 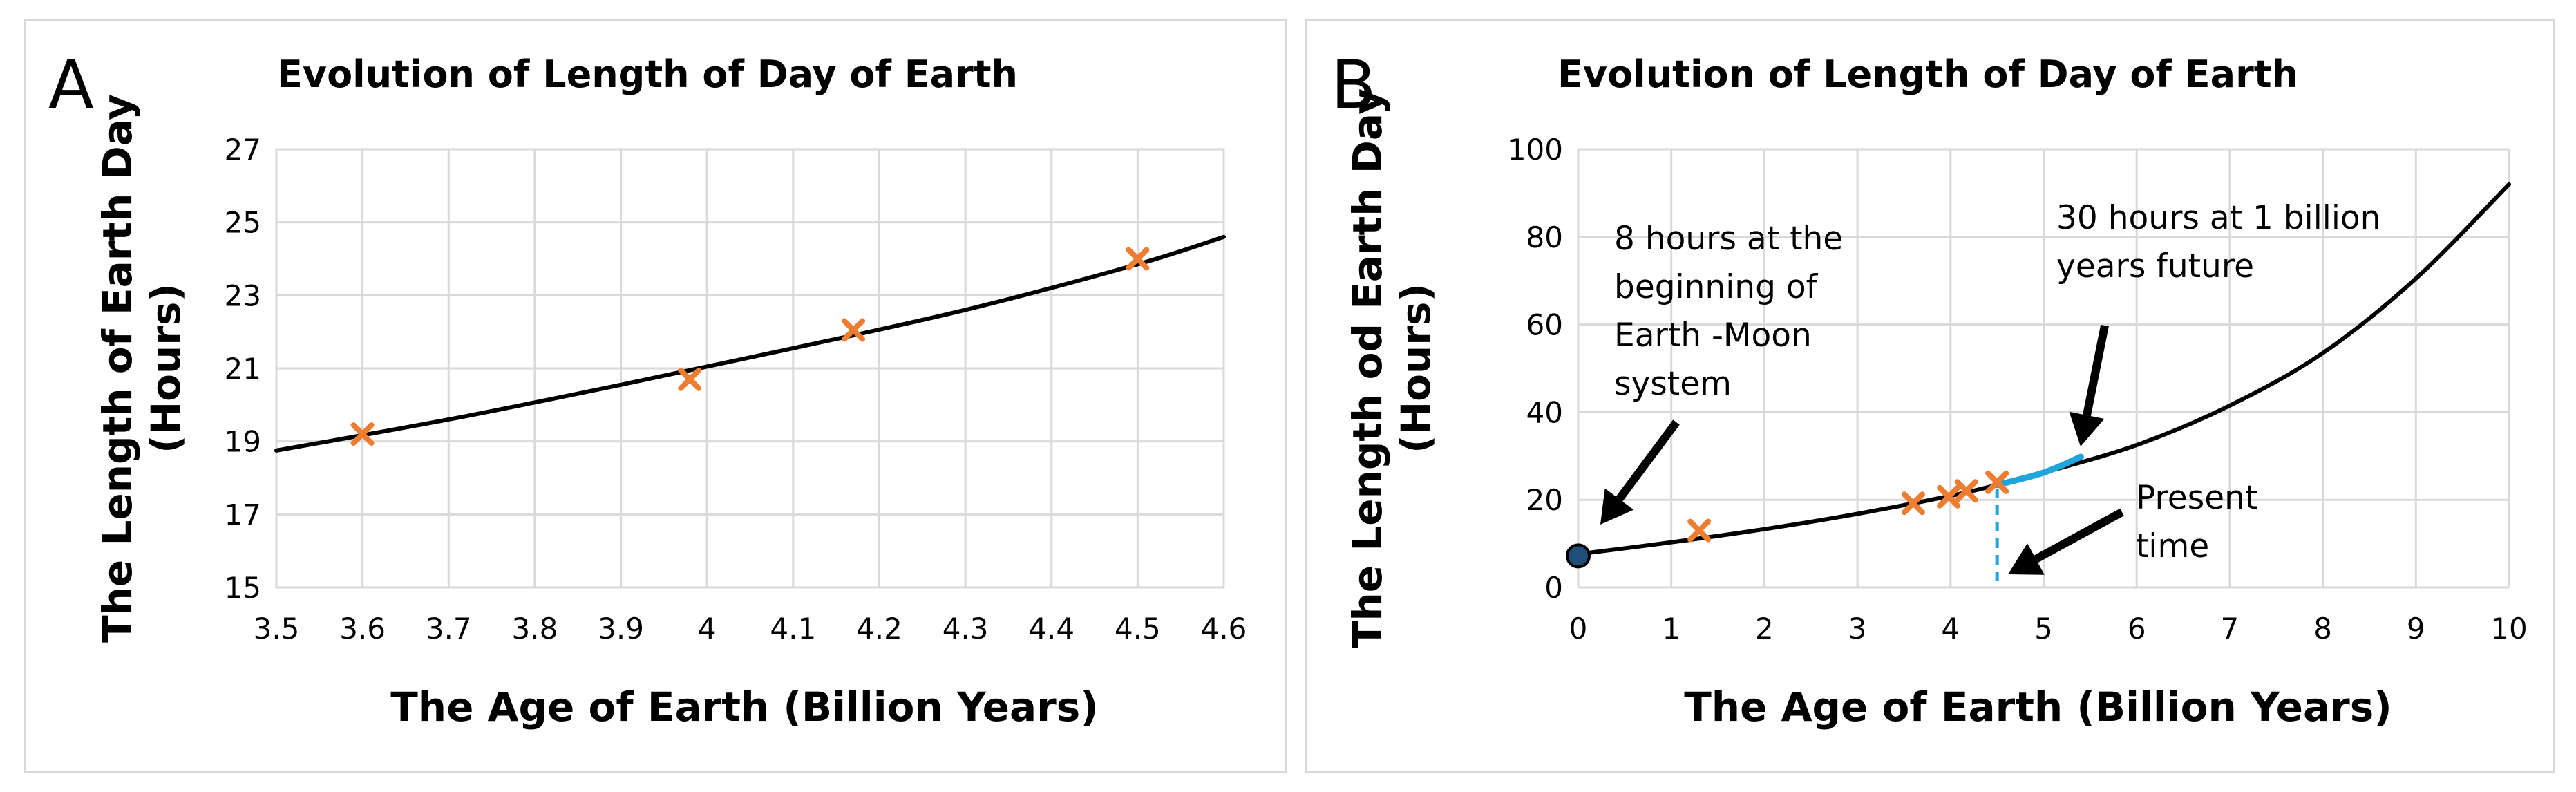 I want to click on x-tick-label: 3, so click(x=1857, y=628).